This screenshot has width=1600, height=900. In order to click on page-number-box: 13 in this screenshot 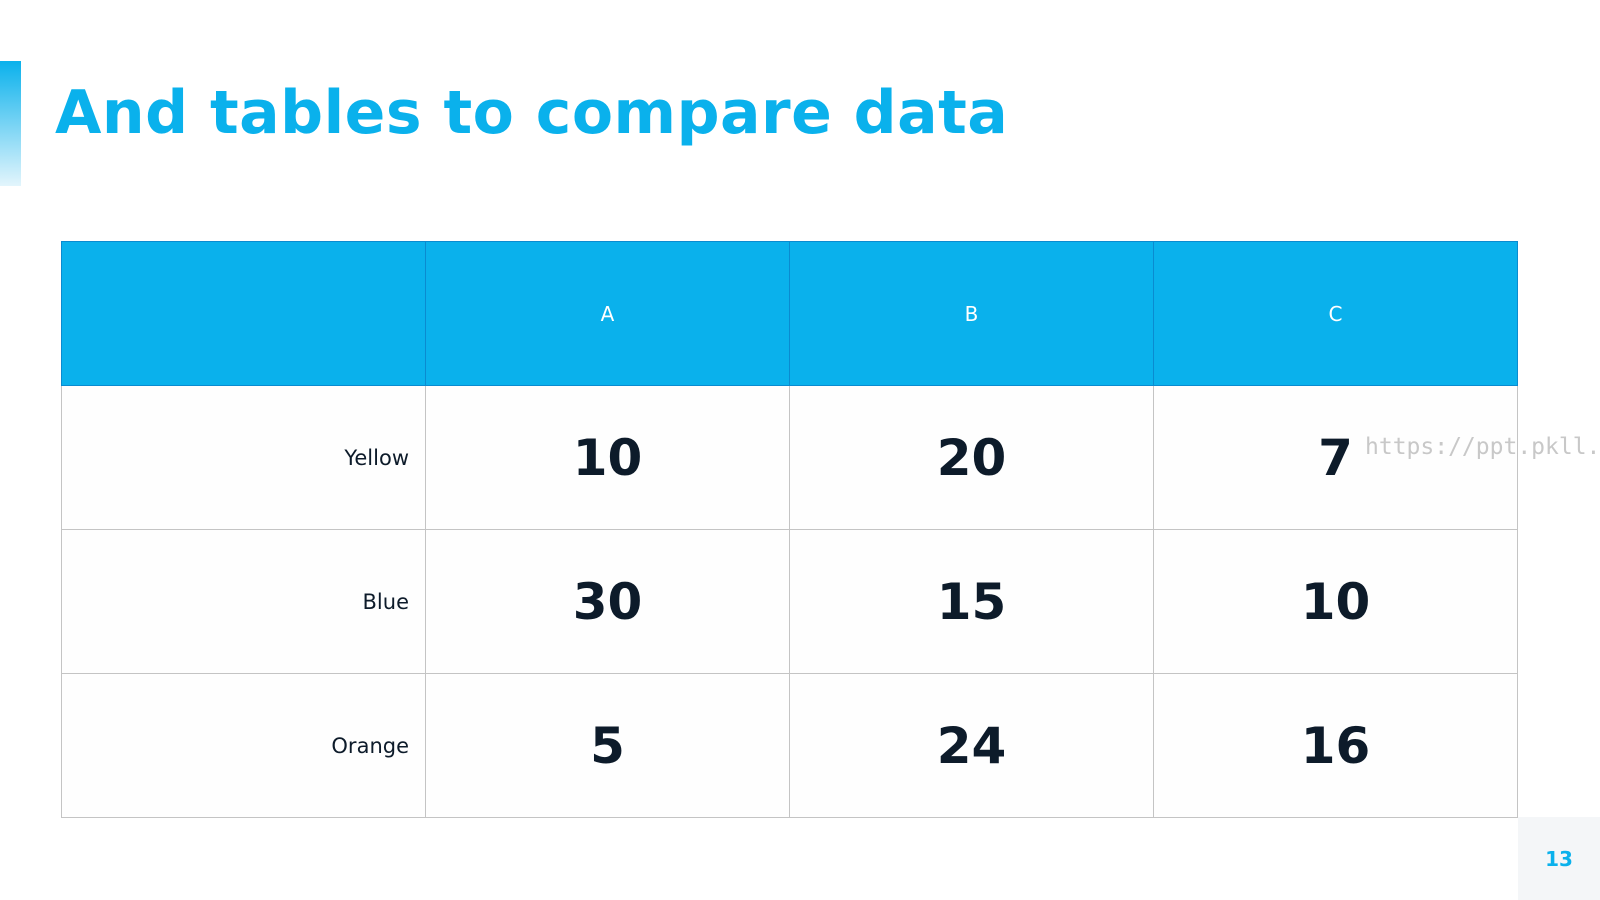, I will do `click(1559, 858)`.